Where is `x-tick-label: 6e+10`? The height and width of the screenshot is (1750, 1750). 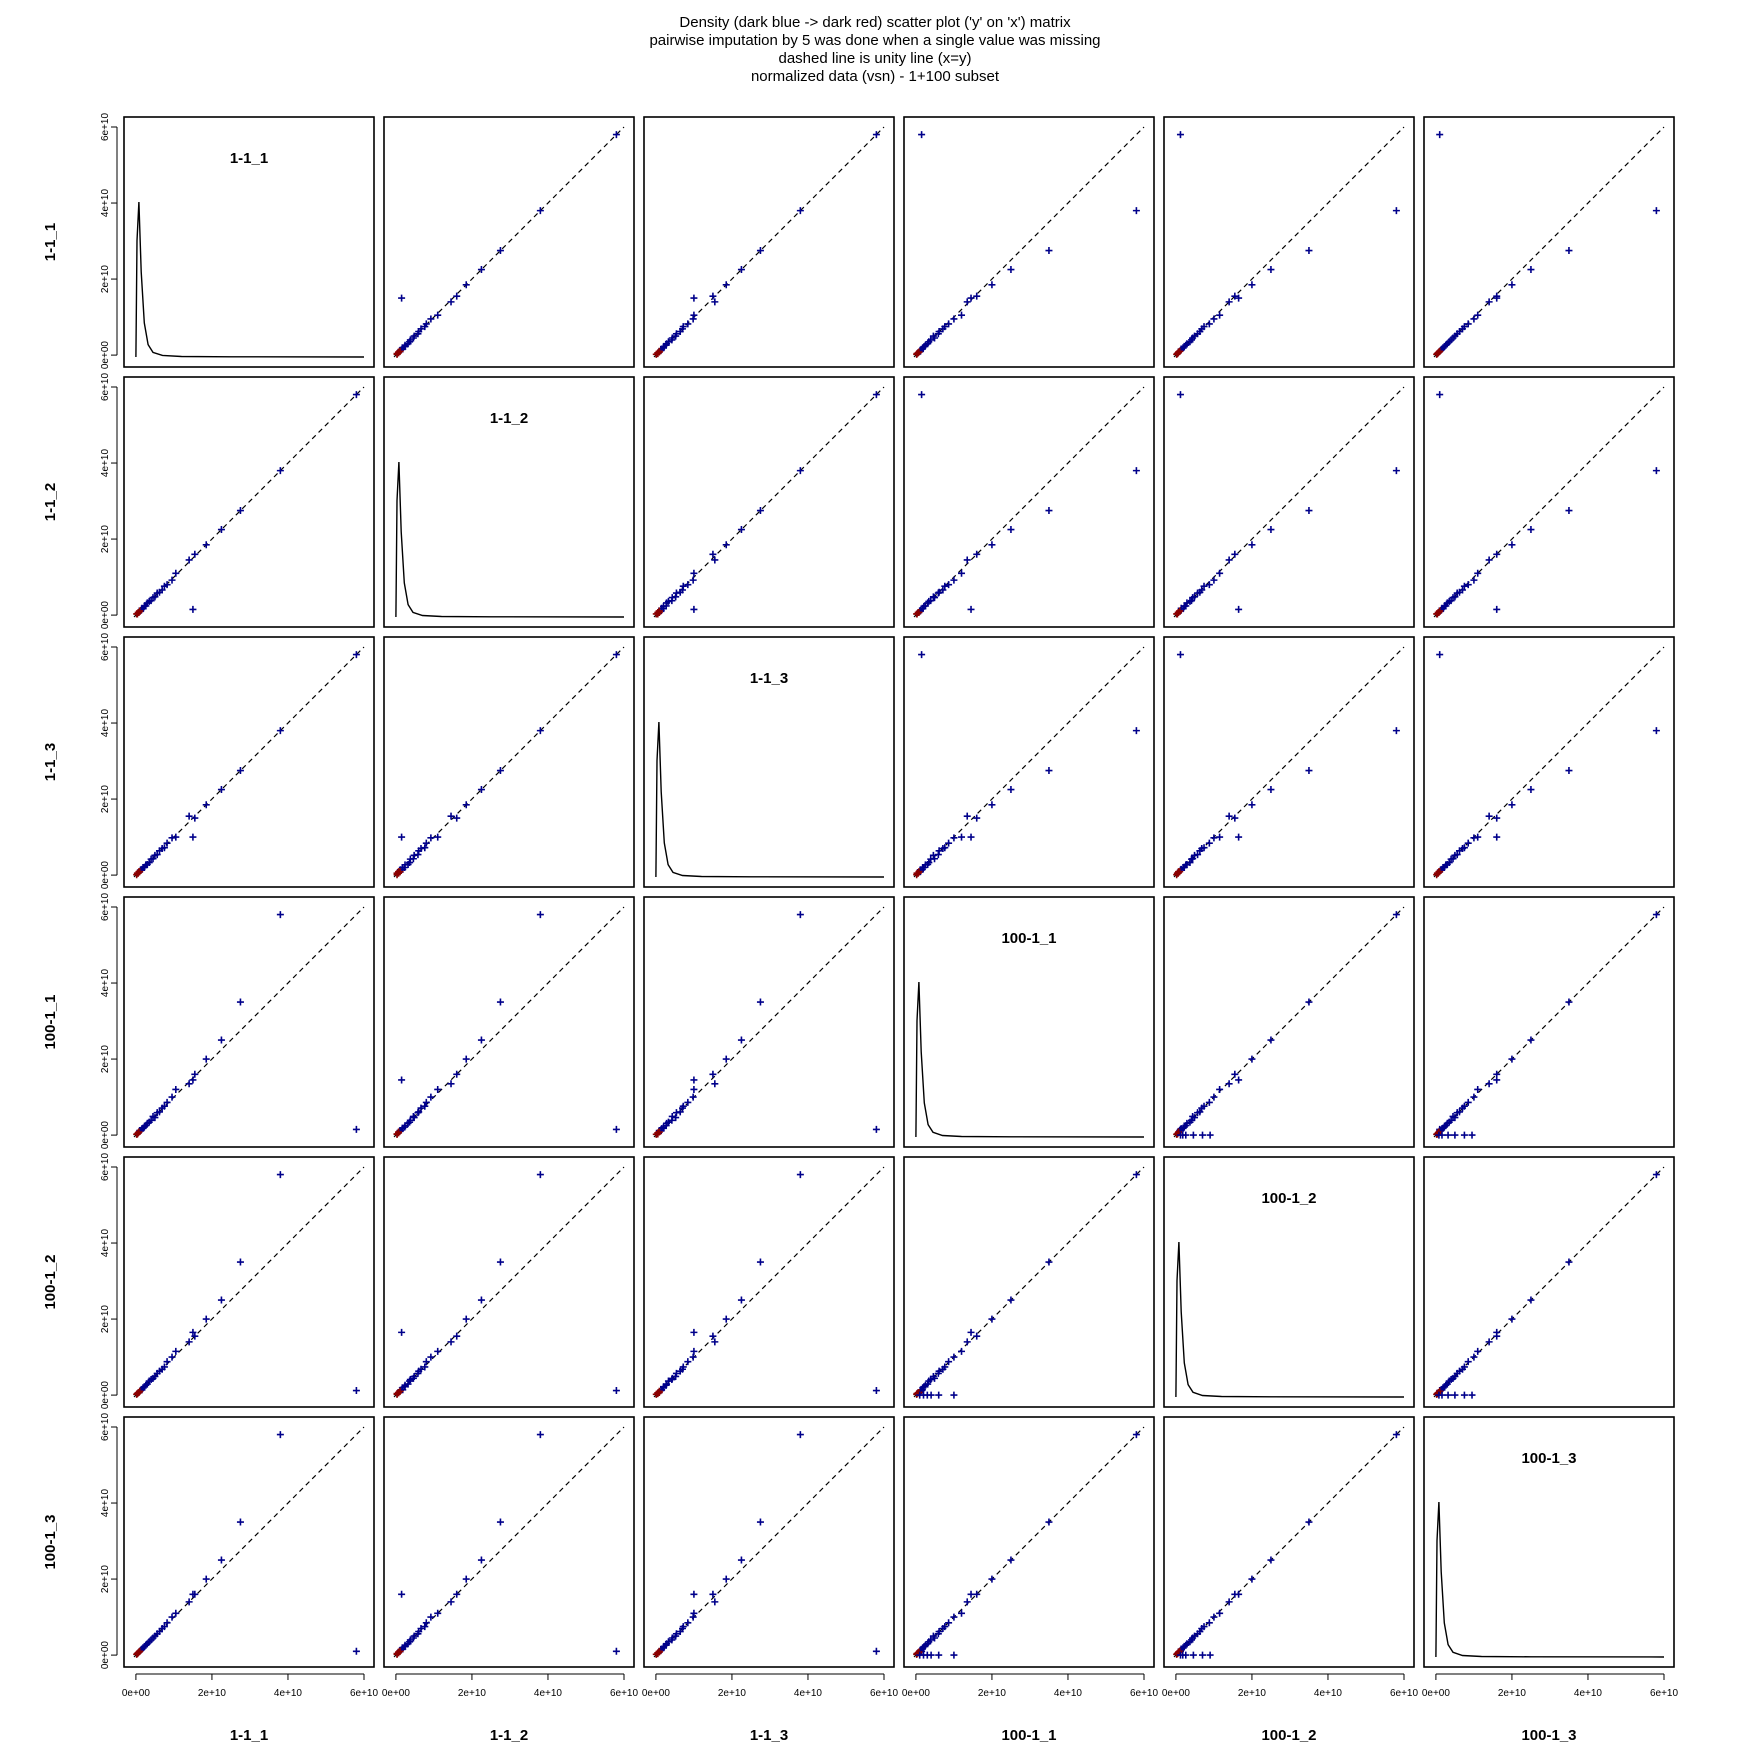
x-tick-label: 6e+10 is located at coordinates (1664, 1693).